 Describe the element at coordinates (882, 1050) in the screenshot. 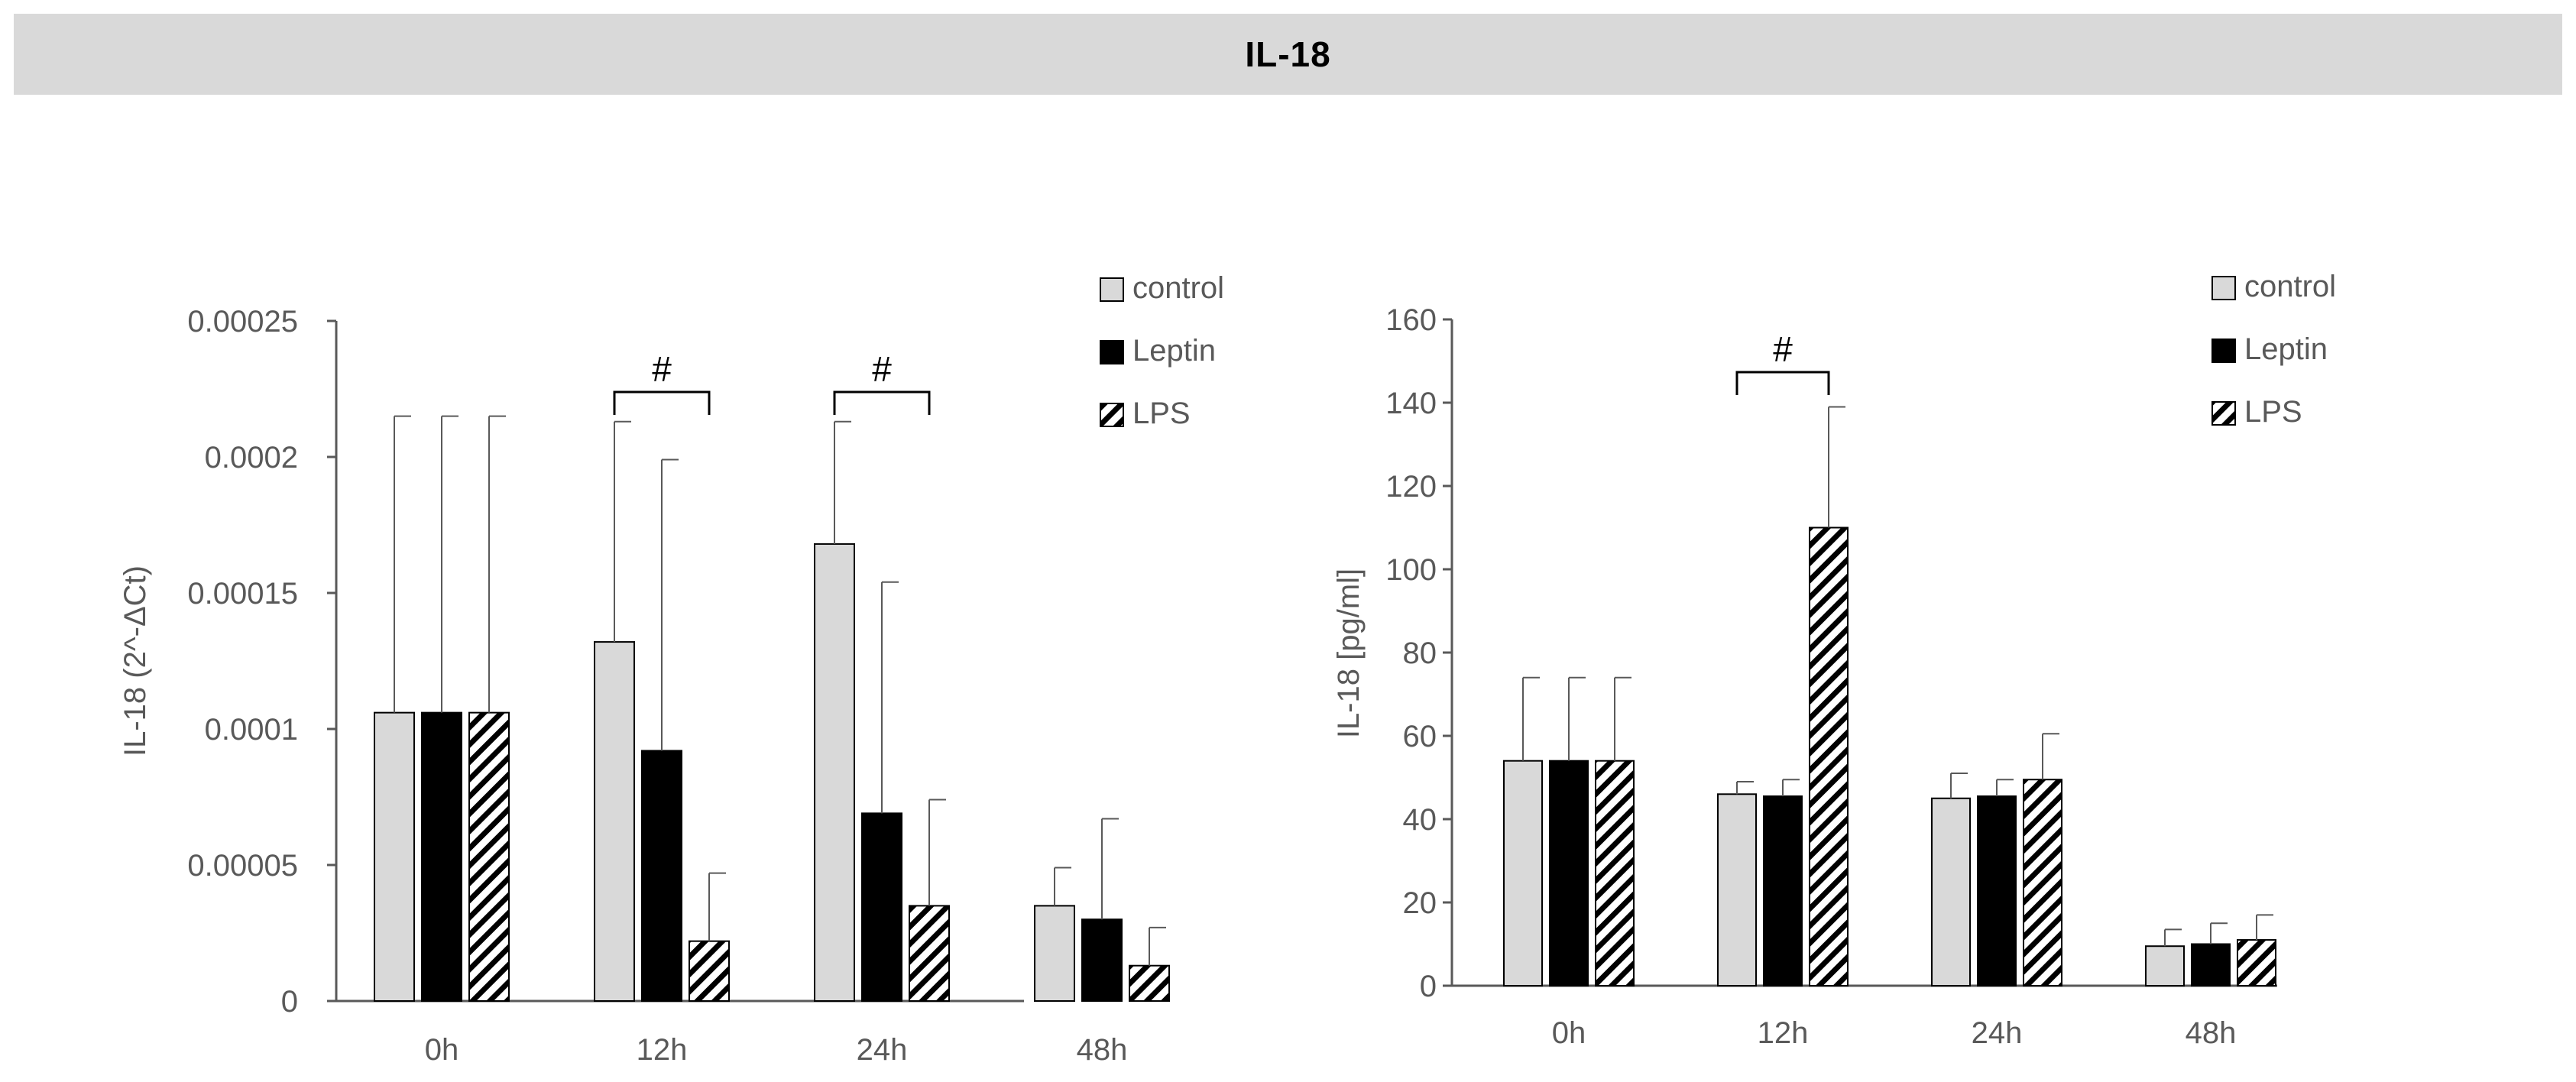

I see `chart1-x-tick-label: 24h` at that location.